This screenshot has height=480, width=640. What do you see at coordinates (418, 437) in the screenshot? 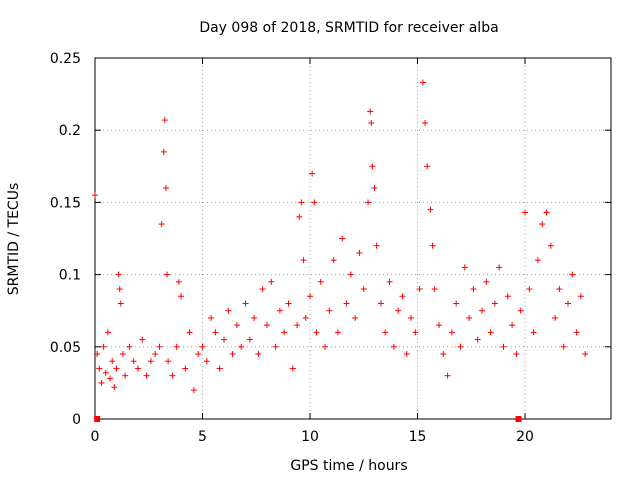
I see `x-tick-label: 15` at bounding box center [418, 437].